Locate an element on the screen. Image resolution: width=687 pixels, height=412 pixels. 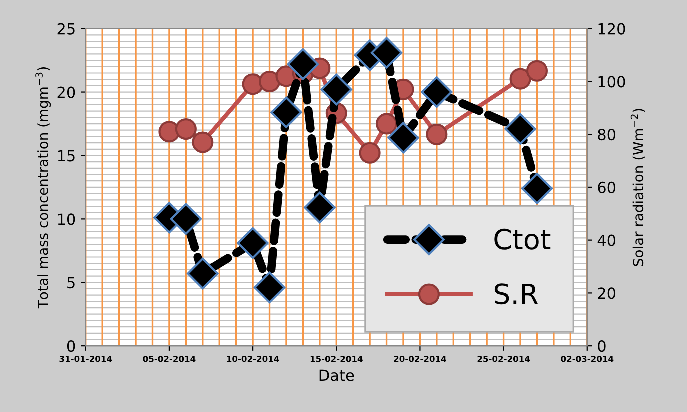
legend-label: Ctot is located at coordinates (522, 239).